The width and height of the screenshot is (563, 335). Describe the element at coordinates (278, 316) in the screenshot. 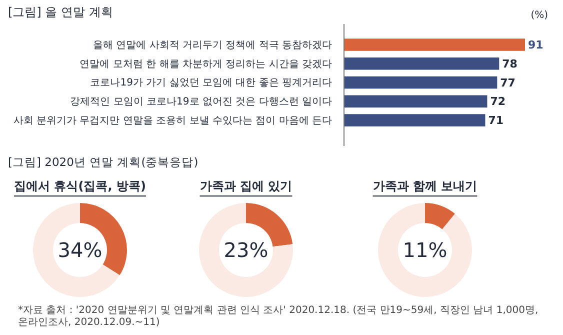

I see `text: *자료 출처 : '2020 연말분위기 및 연말계획 관련 인식 조사' 2020.12.18. (전국 만19~59세, 직장인 남녀 1,000명, 온라인조사, 2020.12.09.~11)` at that location.